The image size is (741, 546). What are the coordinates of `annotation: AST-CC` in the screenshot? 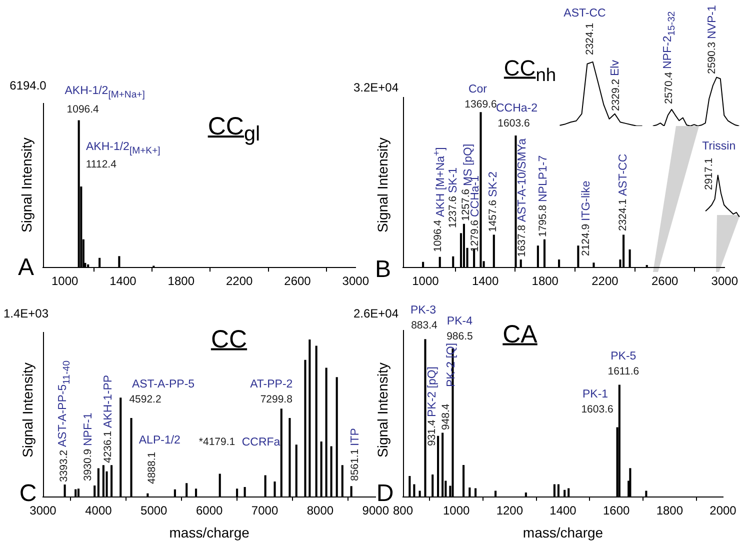 It's located at (623, 175).